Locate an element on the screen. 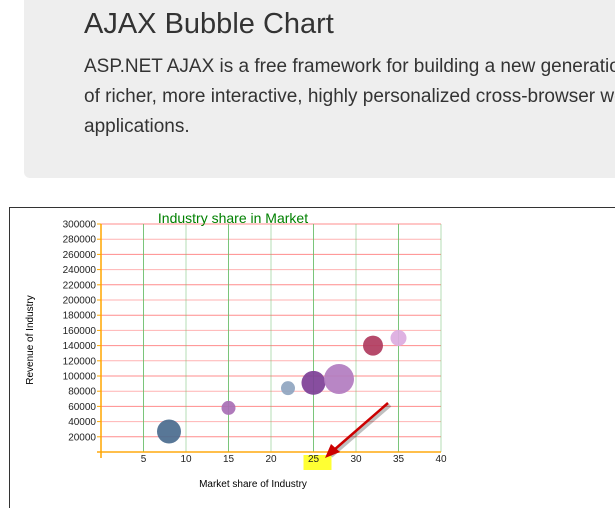 This screenshot has width=615, height=508. y-tick-label: 300000 is located at coordinates (80, 225).